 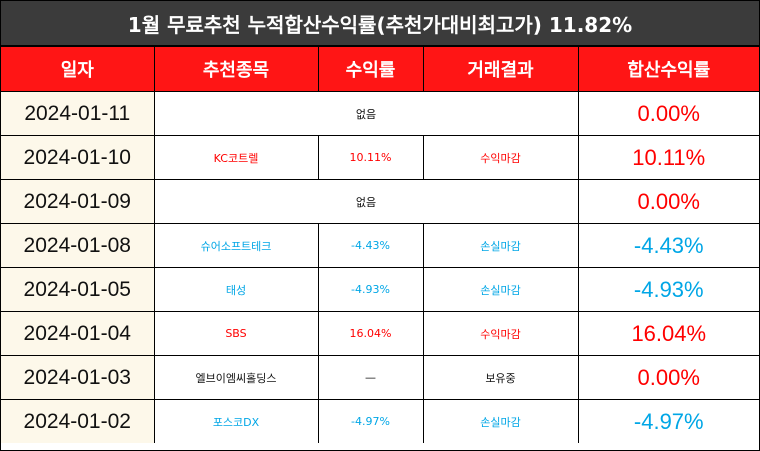 I want to click on table-row: 2024-01-09 없음 0.00%, so click(x=380, y=201).